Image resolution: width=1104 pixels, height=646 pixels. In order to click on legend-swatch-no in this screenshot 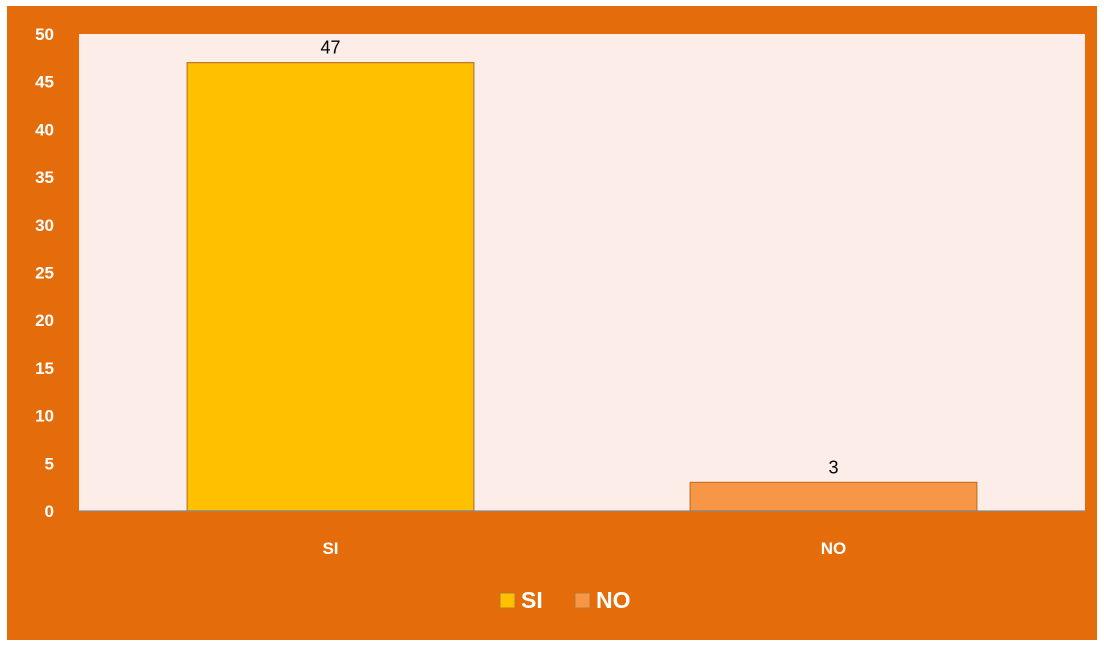, I will do `click(582, 600)`.